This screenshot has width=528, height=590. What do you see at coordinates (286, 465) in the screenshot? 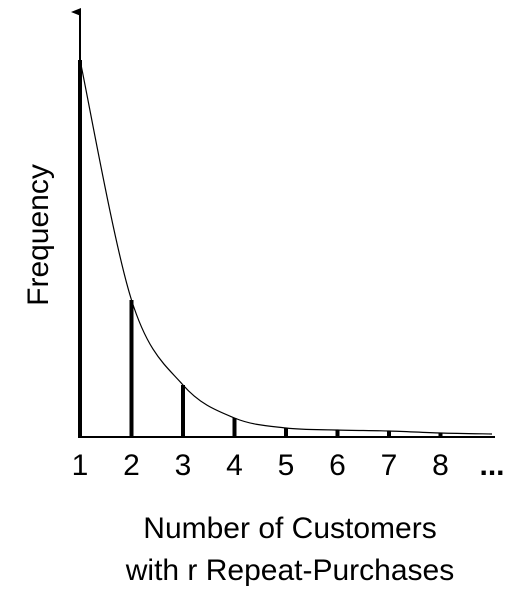
I see `x-tick-label: 5` at bounding box center [286, 465].